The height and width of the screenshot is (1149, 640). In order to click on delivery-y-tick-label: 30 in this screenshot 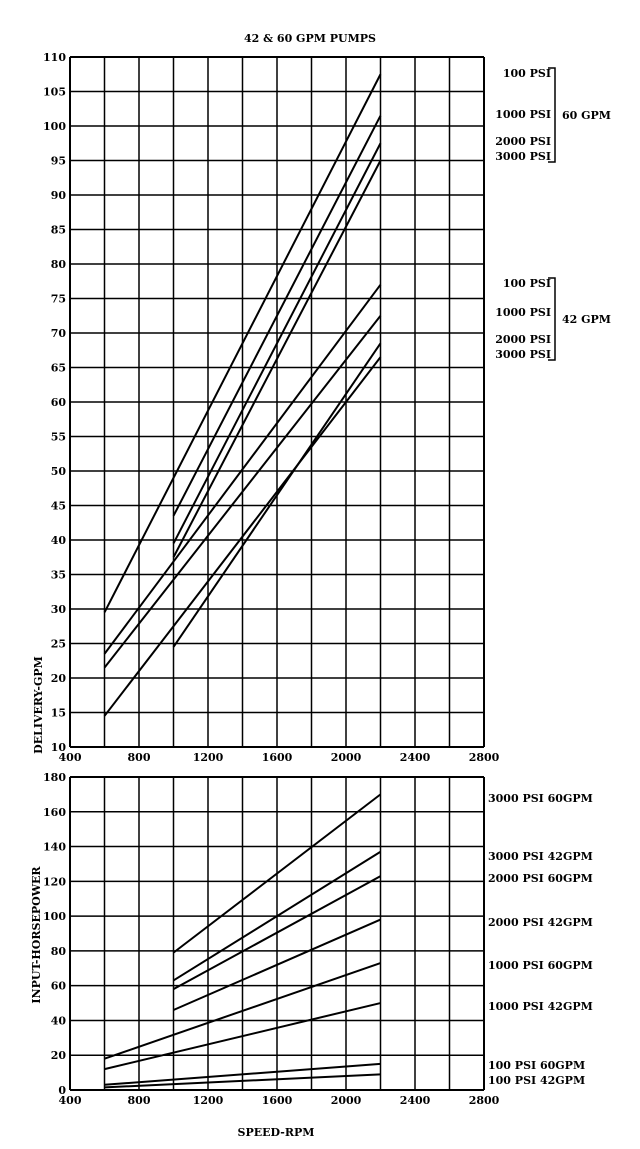, I will do `click(59, 609)`.